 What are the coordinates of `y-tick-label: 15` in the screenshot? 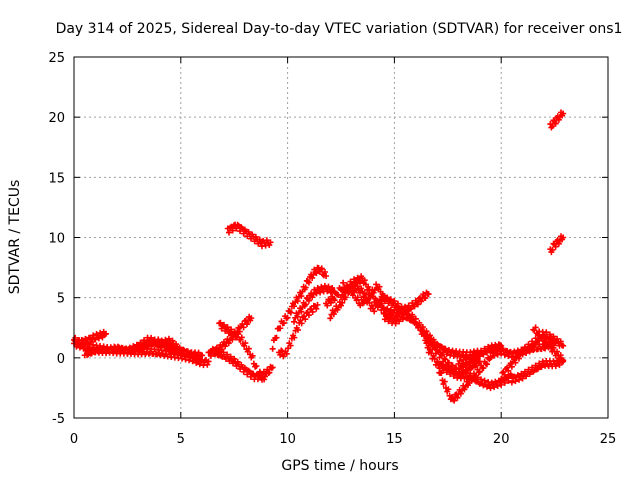 It's located at (56, 178).